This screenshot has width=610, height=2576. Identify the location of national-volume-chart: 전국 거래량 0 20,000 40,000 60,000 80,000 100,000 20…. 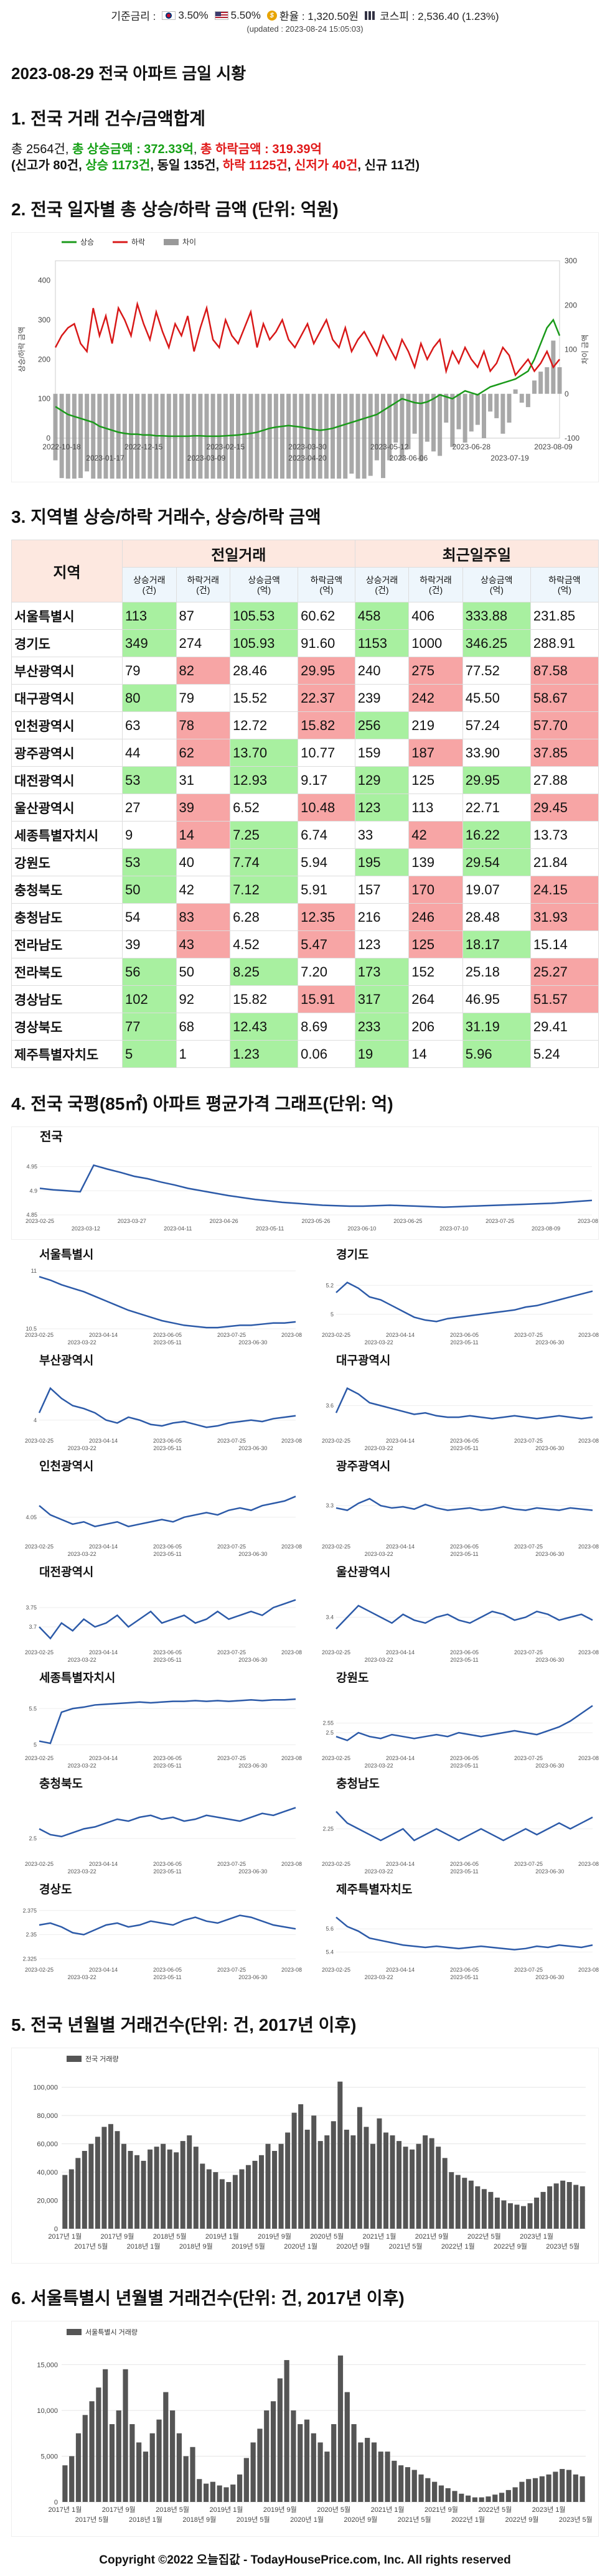
(305, 2156).